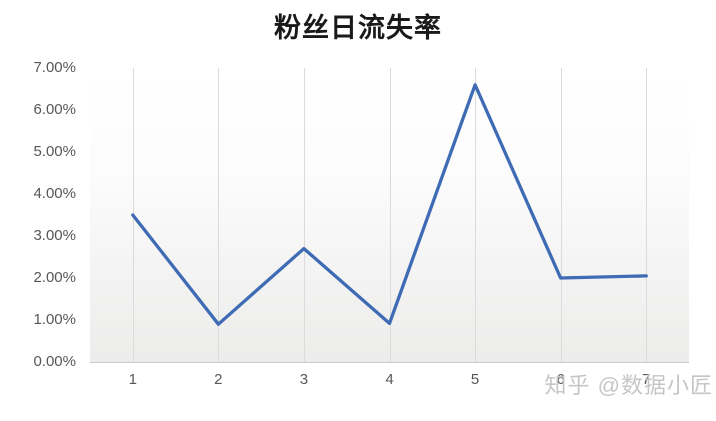 This screenshot has width=716, height=421. I want to click on chart-title: 粉丝日流失率, so click(358, 28).